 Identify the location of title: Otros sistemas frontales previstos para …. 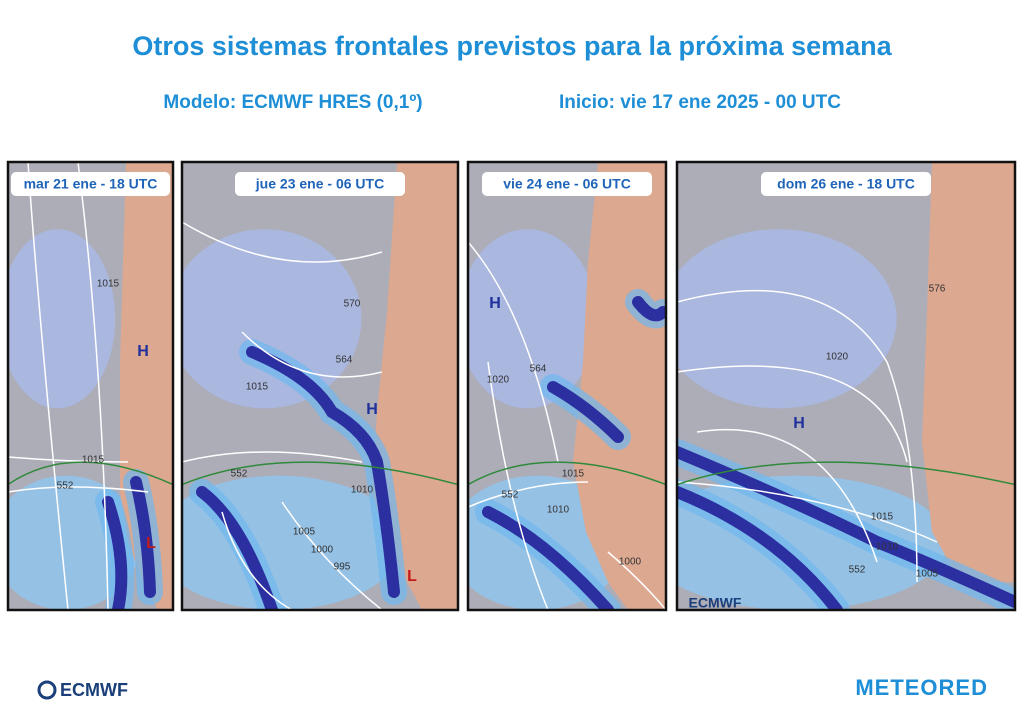
(512, 46).